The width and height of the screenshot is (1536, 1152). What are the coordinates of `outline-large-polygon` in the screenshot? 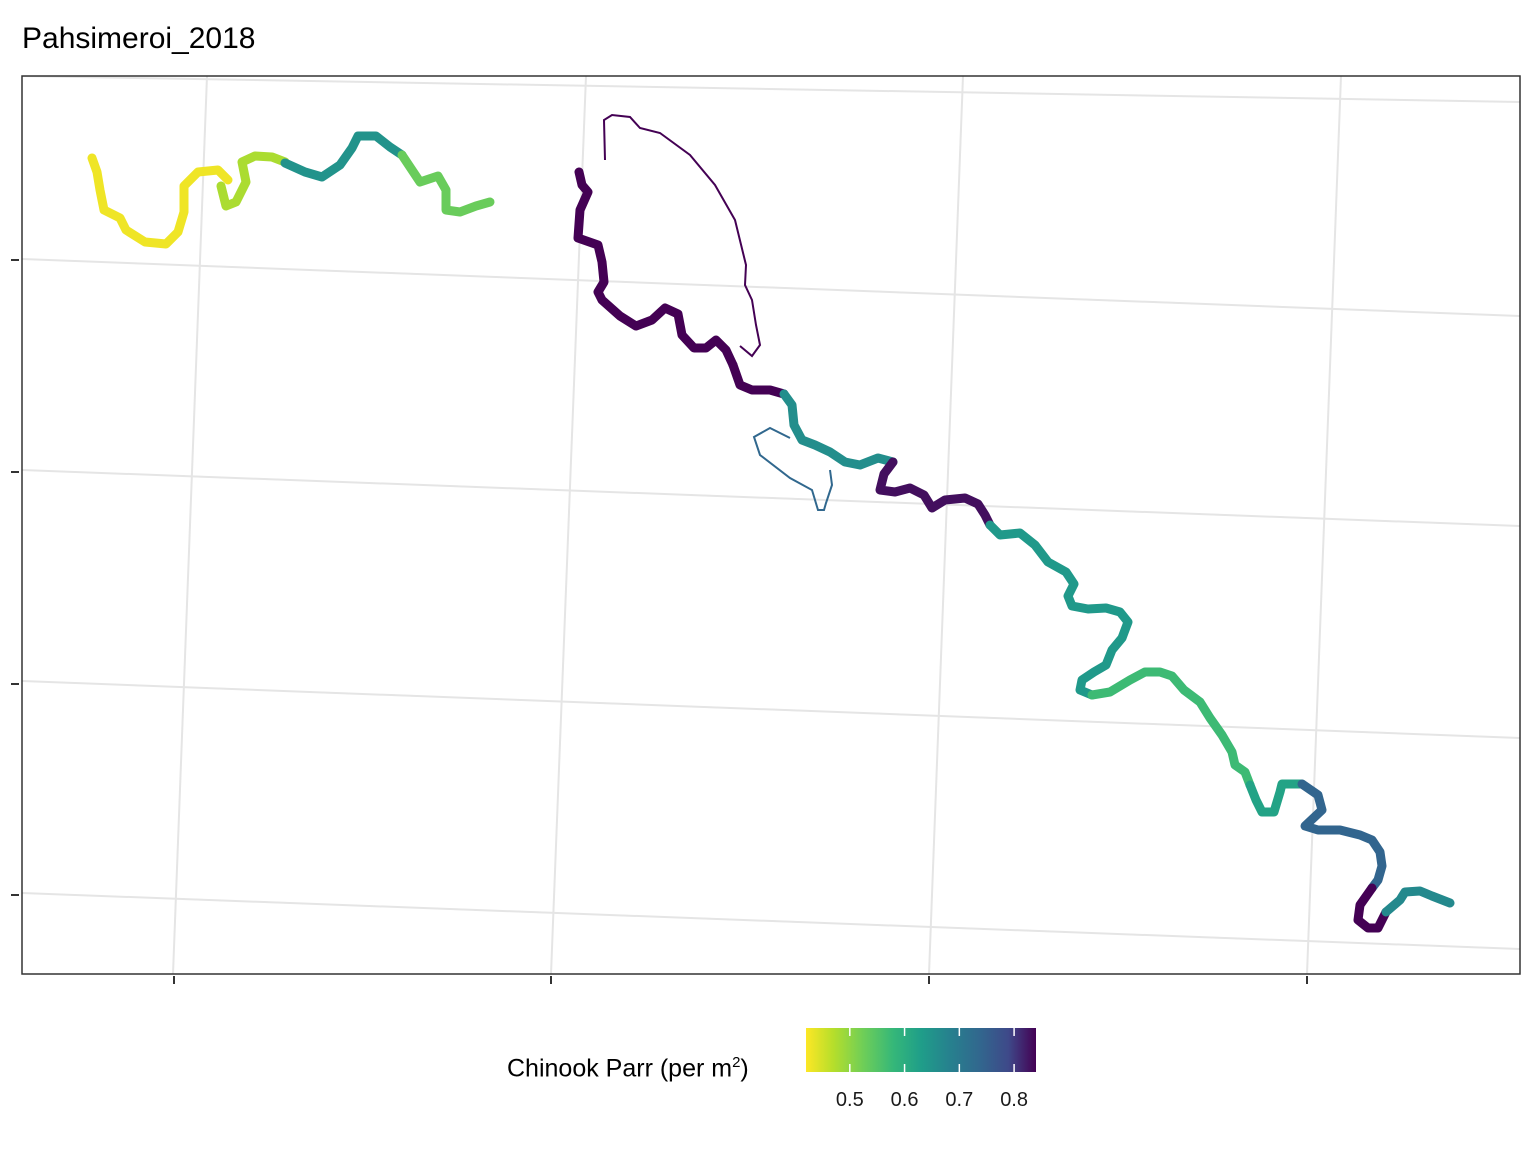 It's located at (682, 235).